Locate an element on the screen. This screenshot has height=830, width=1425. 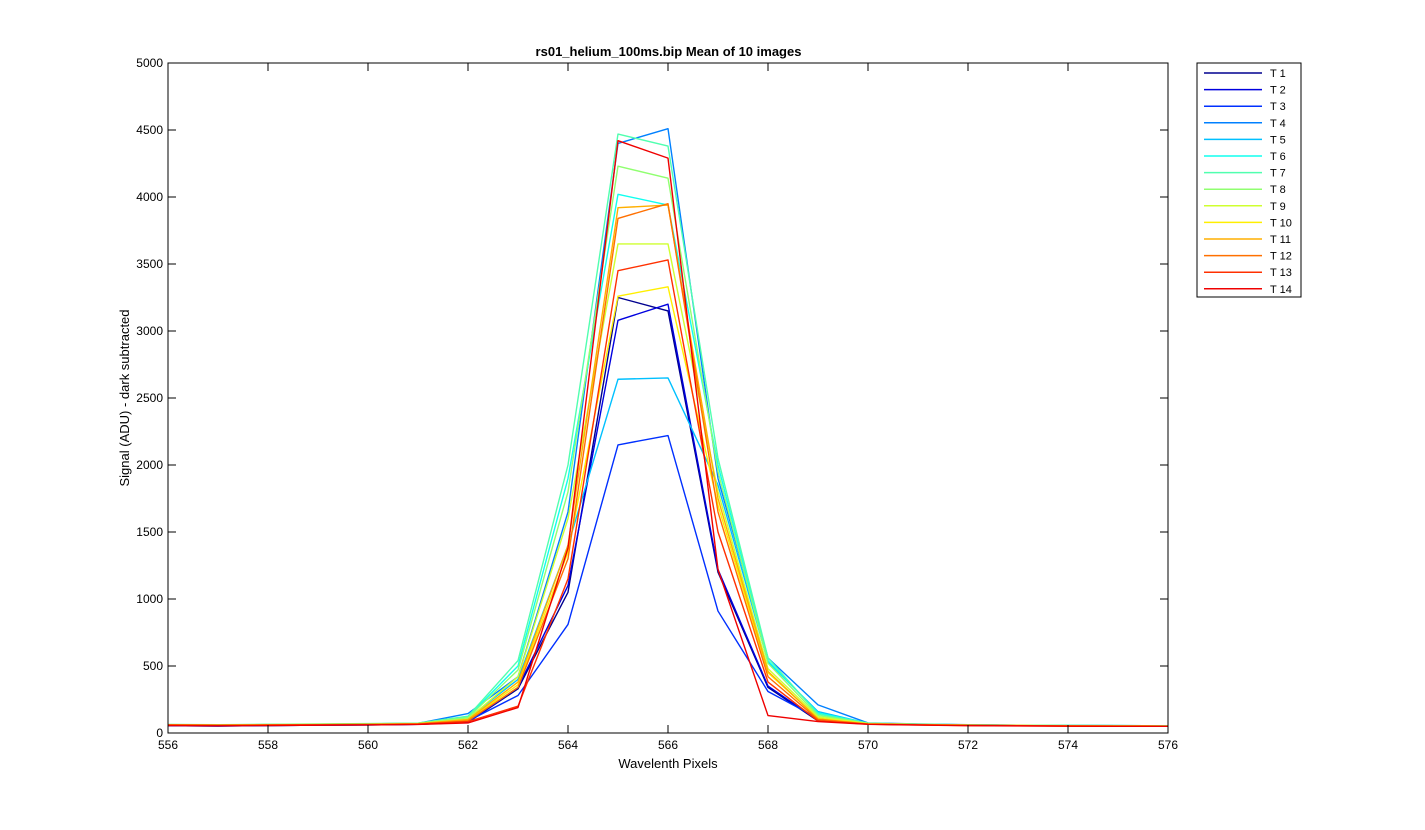
x-tick-label: 568 is located at coordinates (768, 745).